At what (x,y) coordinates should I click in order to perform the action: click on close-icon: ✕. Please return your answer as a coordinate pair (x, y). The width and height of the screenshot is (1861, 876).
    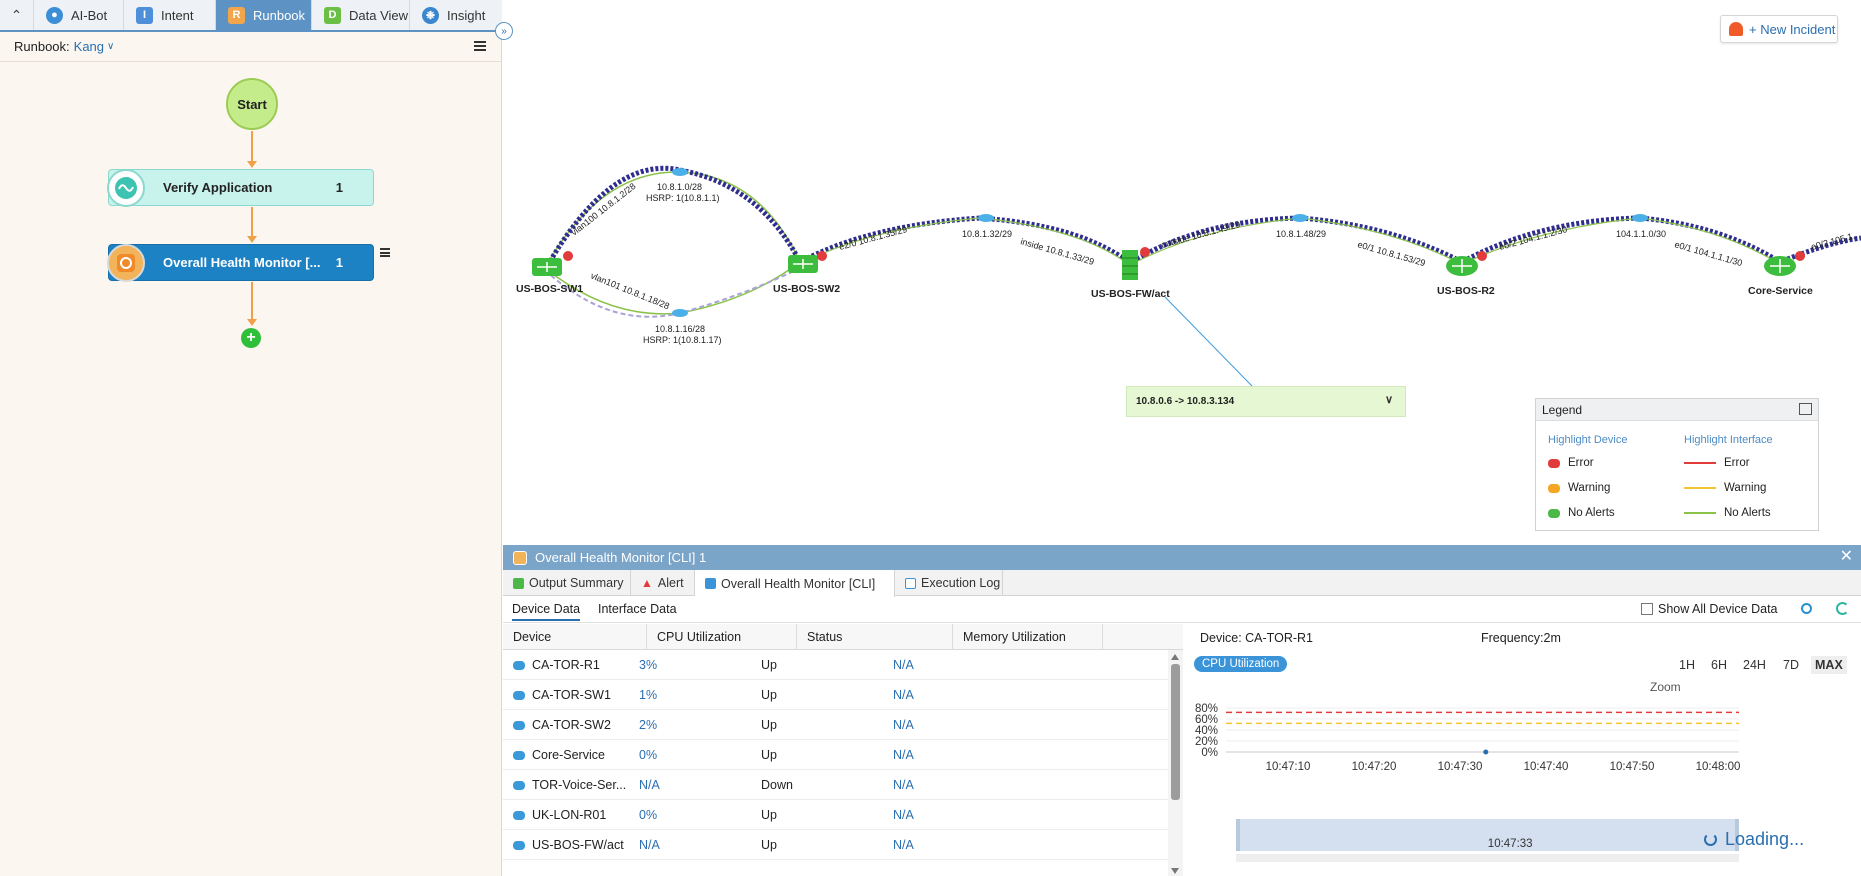
    Looking at the image, I should click on (1846, 556).